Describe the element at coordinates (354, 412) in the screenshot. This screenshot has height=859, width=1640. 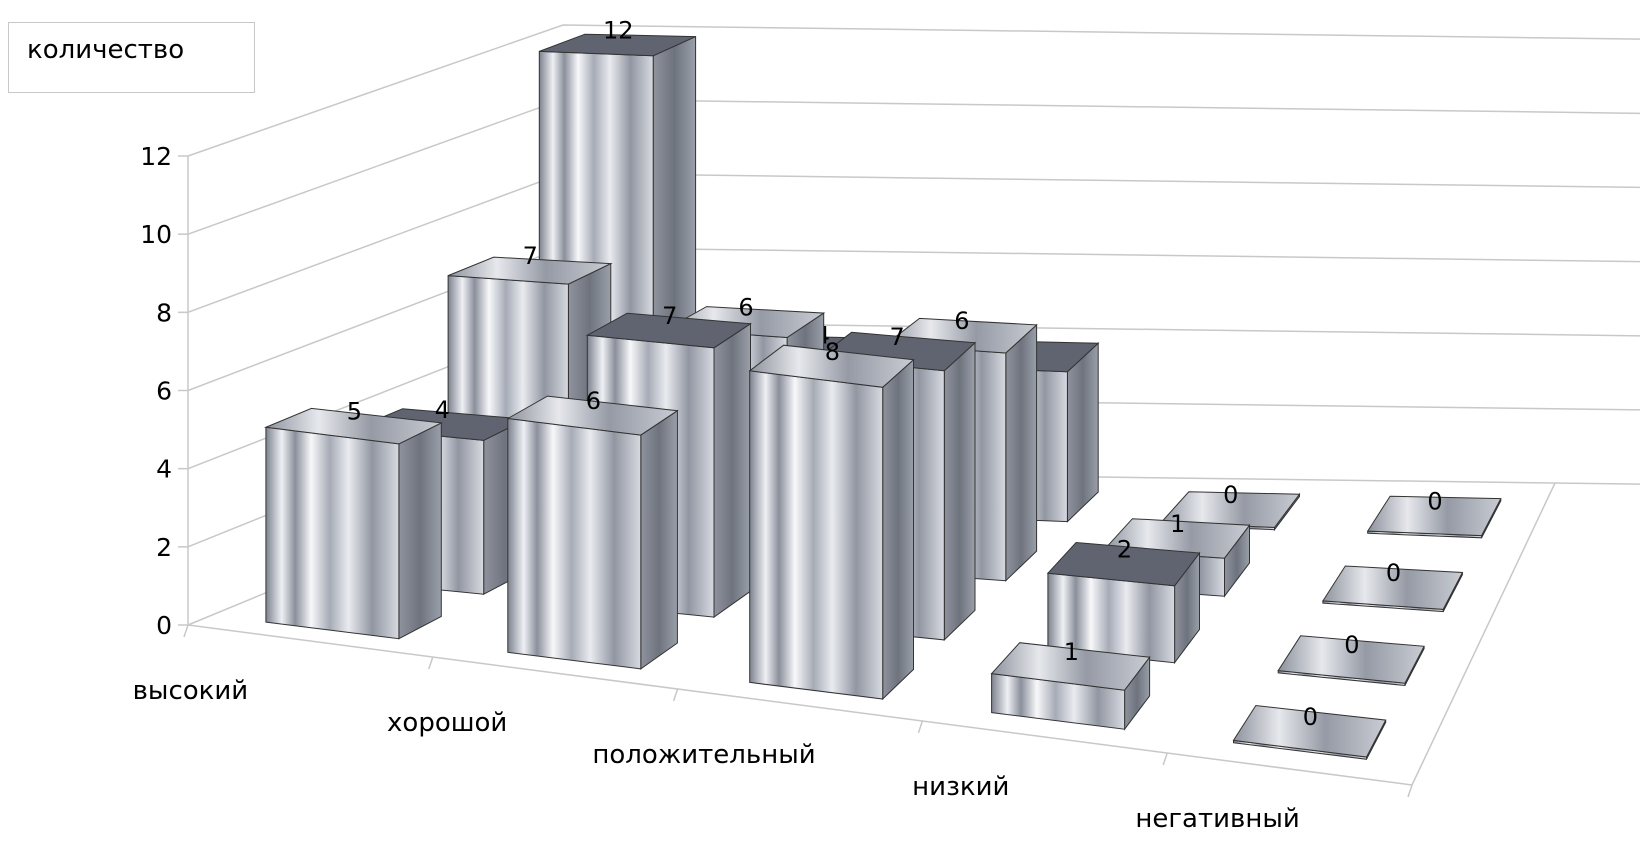
I see `data-label: 5` at that location.